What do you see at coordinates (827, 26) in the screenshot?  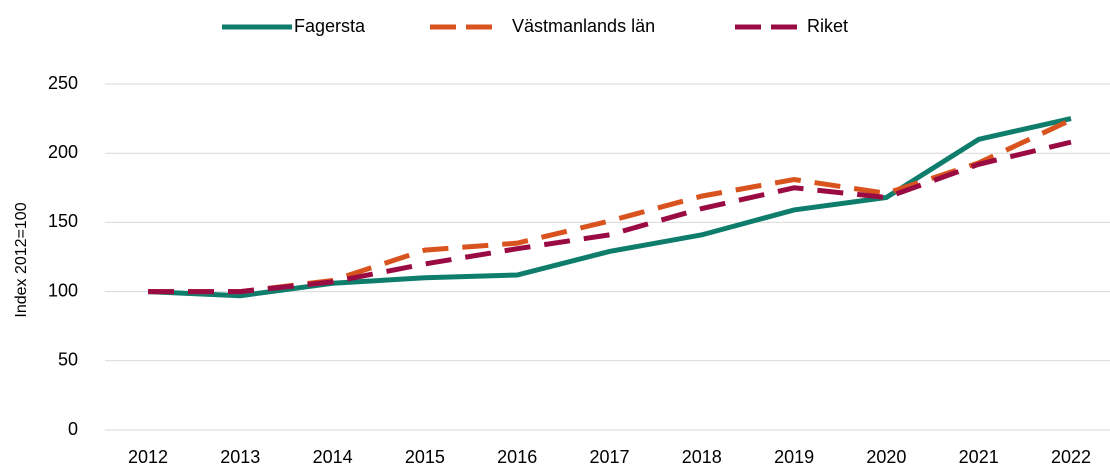 I see `legend-label: Riket` at bounding box center [827, 26].